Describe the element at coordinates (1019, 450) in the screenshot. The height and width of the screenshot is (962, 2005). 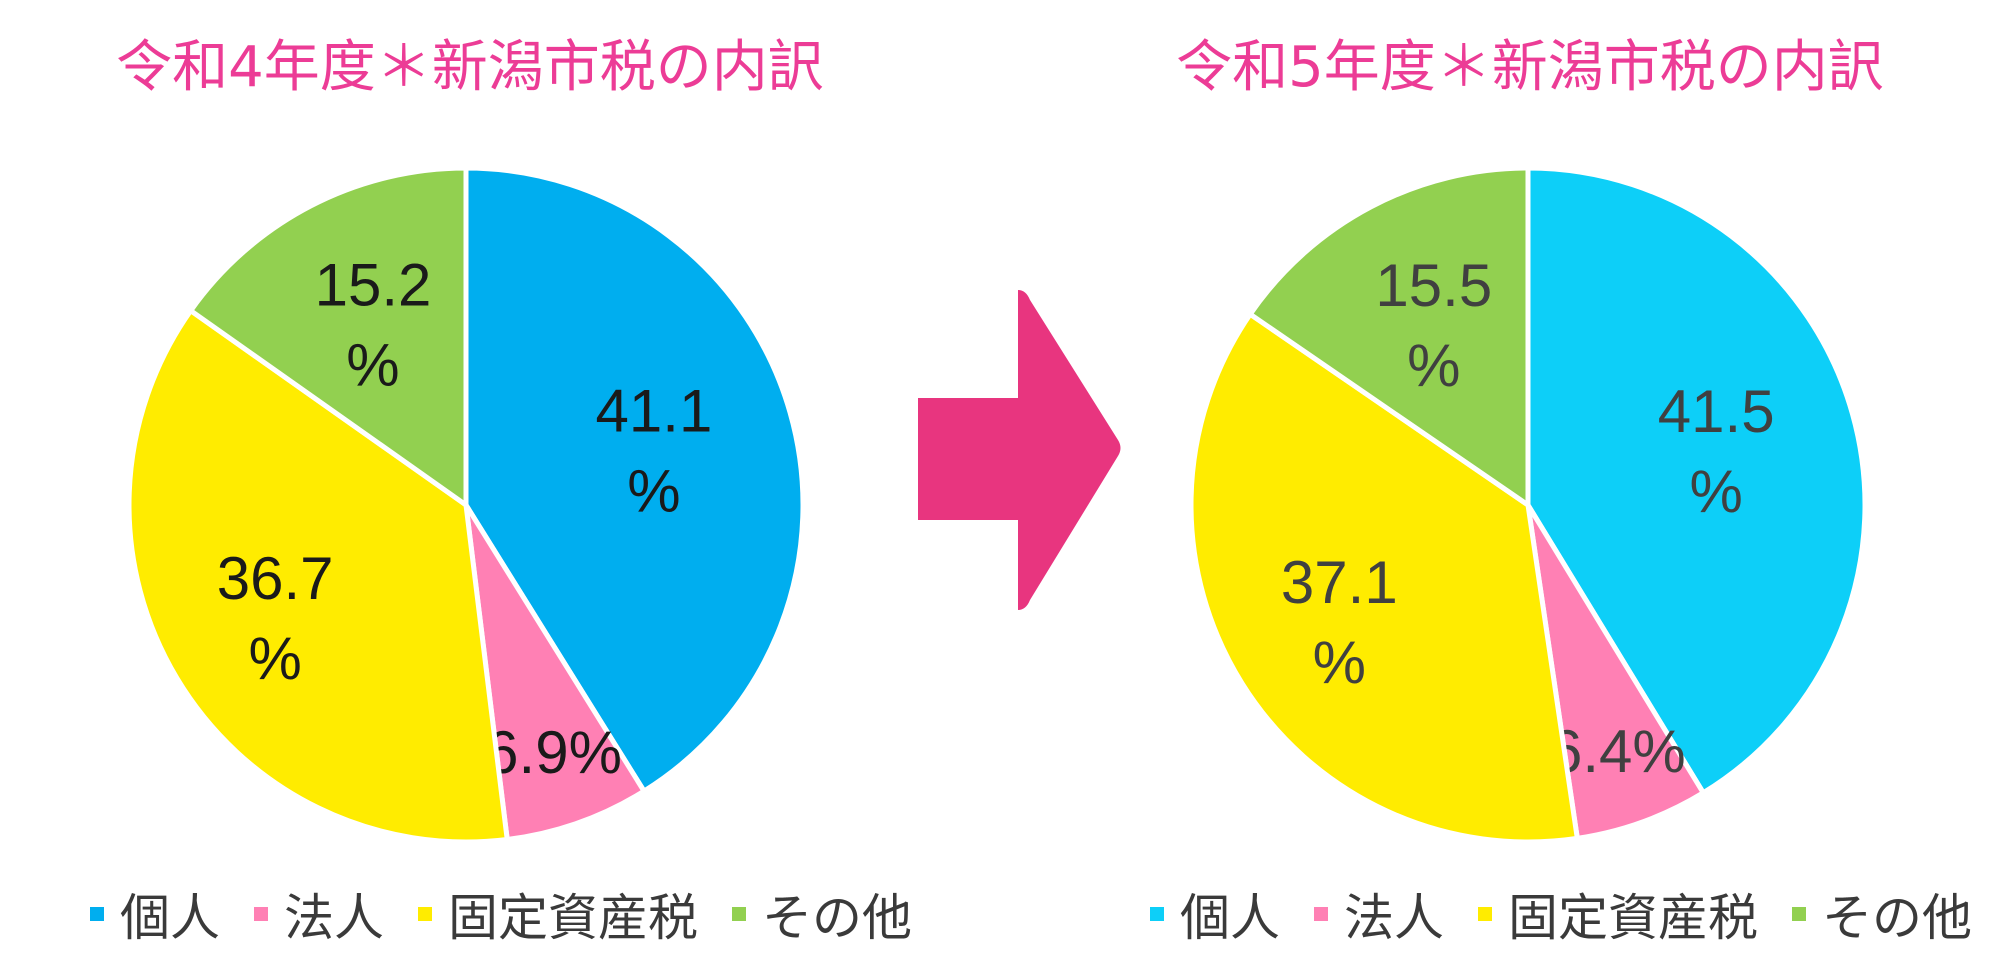
I see `right-arrow-icon` at that location.